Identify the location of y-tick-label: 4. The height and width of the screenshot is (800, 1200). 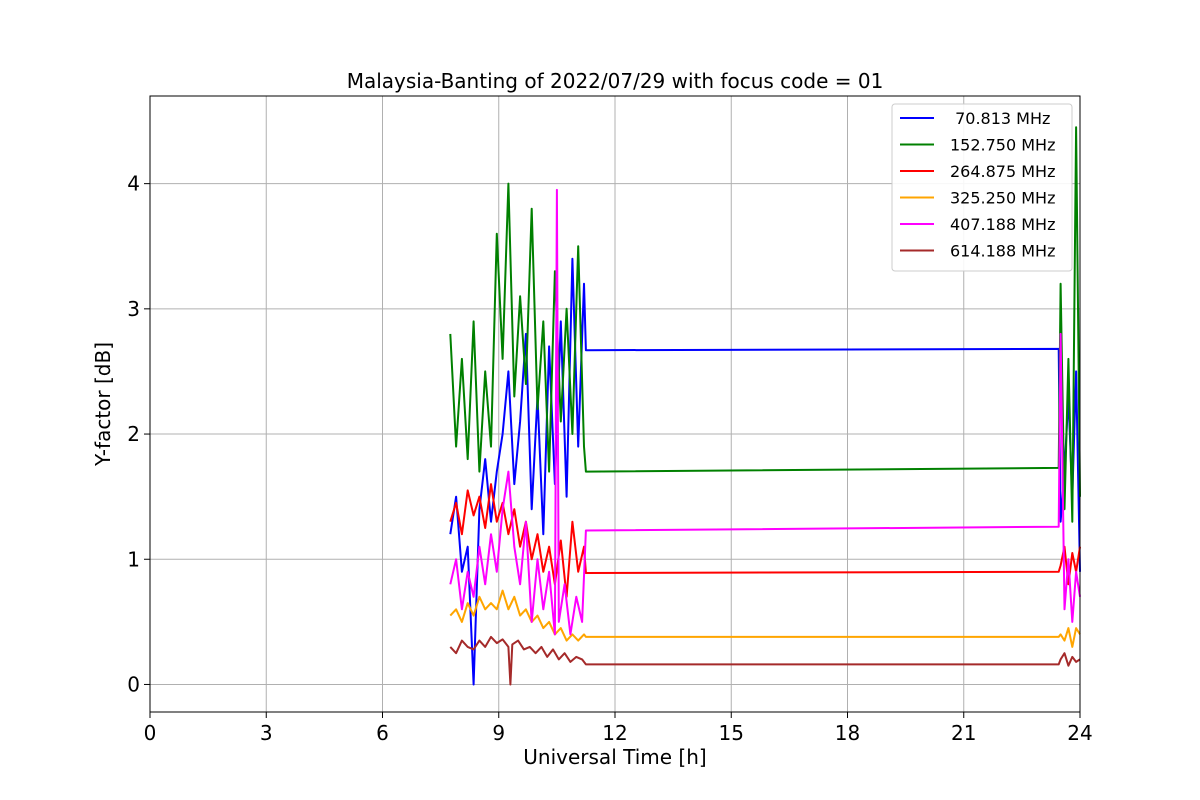
(133, 184).